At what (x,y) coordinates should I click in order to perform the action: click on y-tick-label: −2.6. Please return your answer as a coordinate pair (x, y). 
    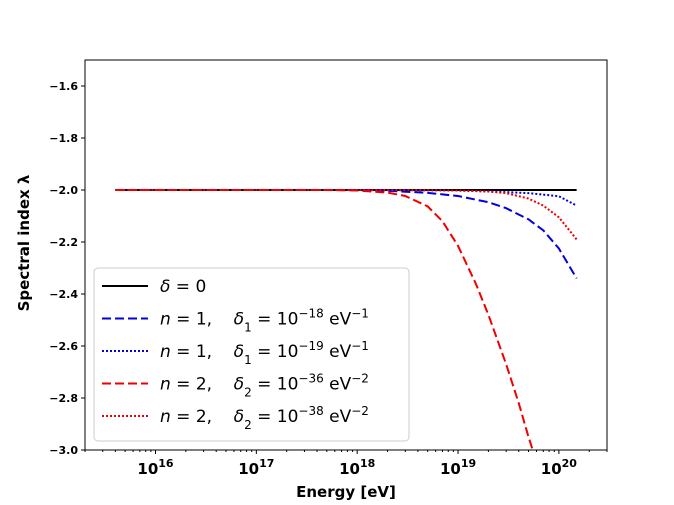
    Looking at the image, I should click on (63, 346).